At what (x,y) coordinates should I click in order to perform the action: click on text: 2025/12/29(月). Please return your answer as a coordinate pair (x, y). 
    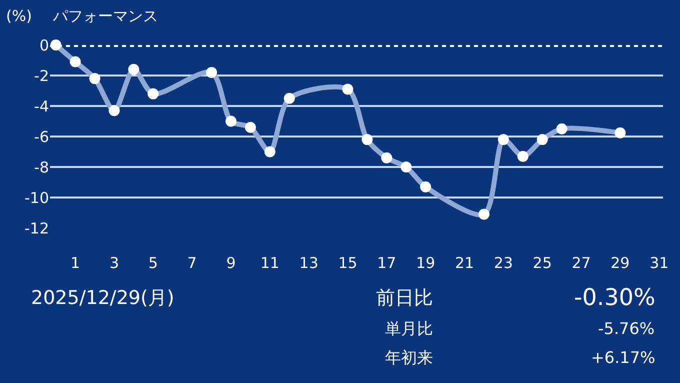
    Looking at the image, I should click on (102, 298).